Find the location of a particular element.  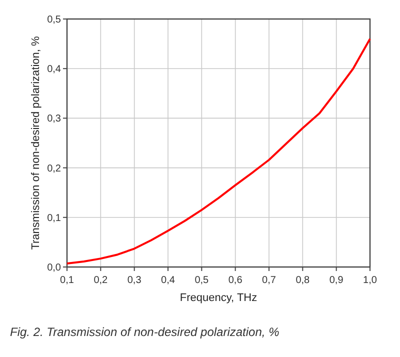

x-tick-label: 0,1 is located at coordinates (67, 280).